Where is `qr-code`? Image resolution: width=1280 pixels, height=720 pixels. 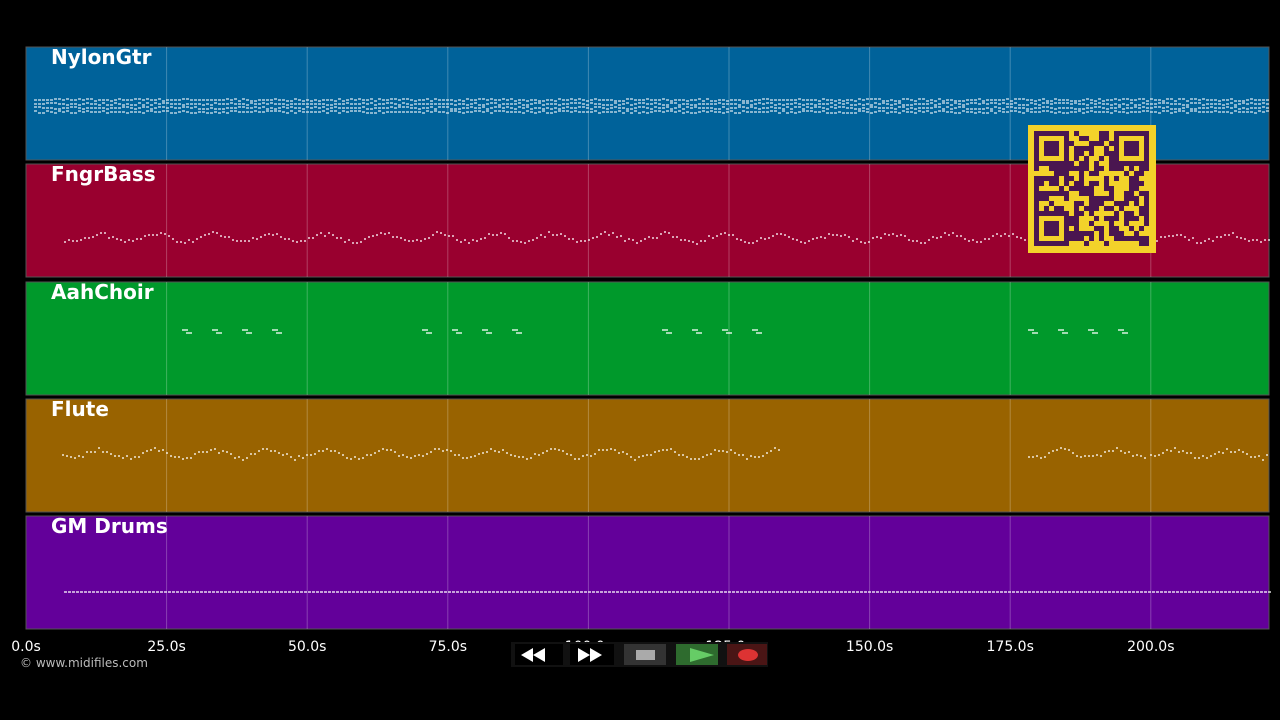 qr-code is located at coordinates (1092, 189).